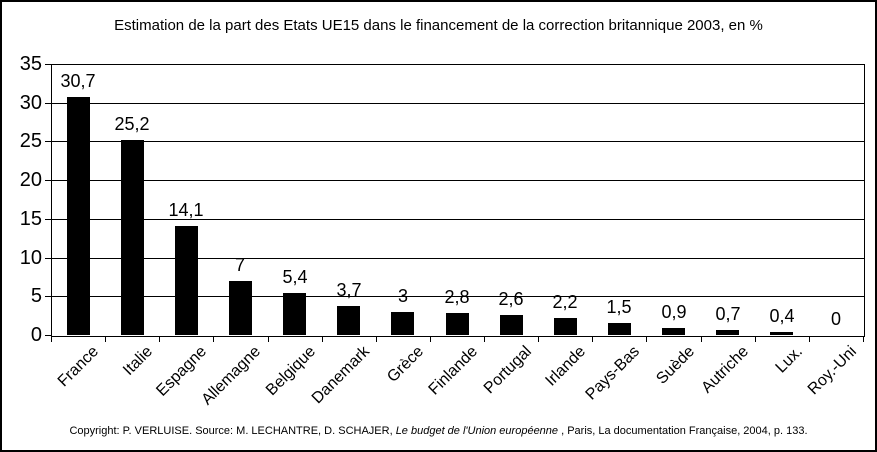  I want to click on y-axis-label: 35, so click(30, 64).